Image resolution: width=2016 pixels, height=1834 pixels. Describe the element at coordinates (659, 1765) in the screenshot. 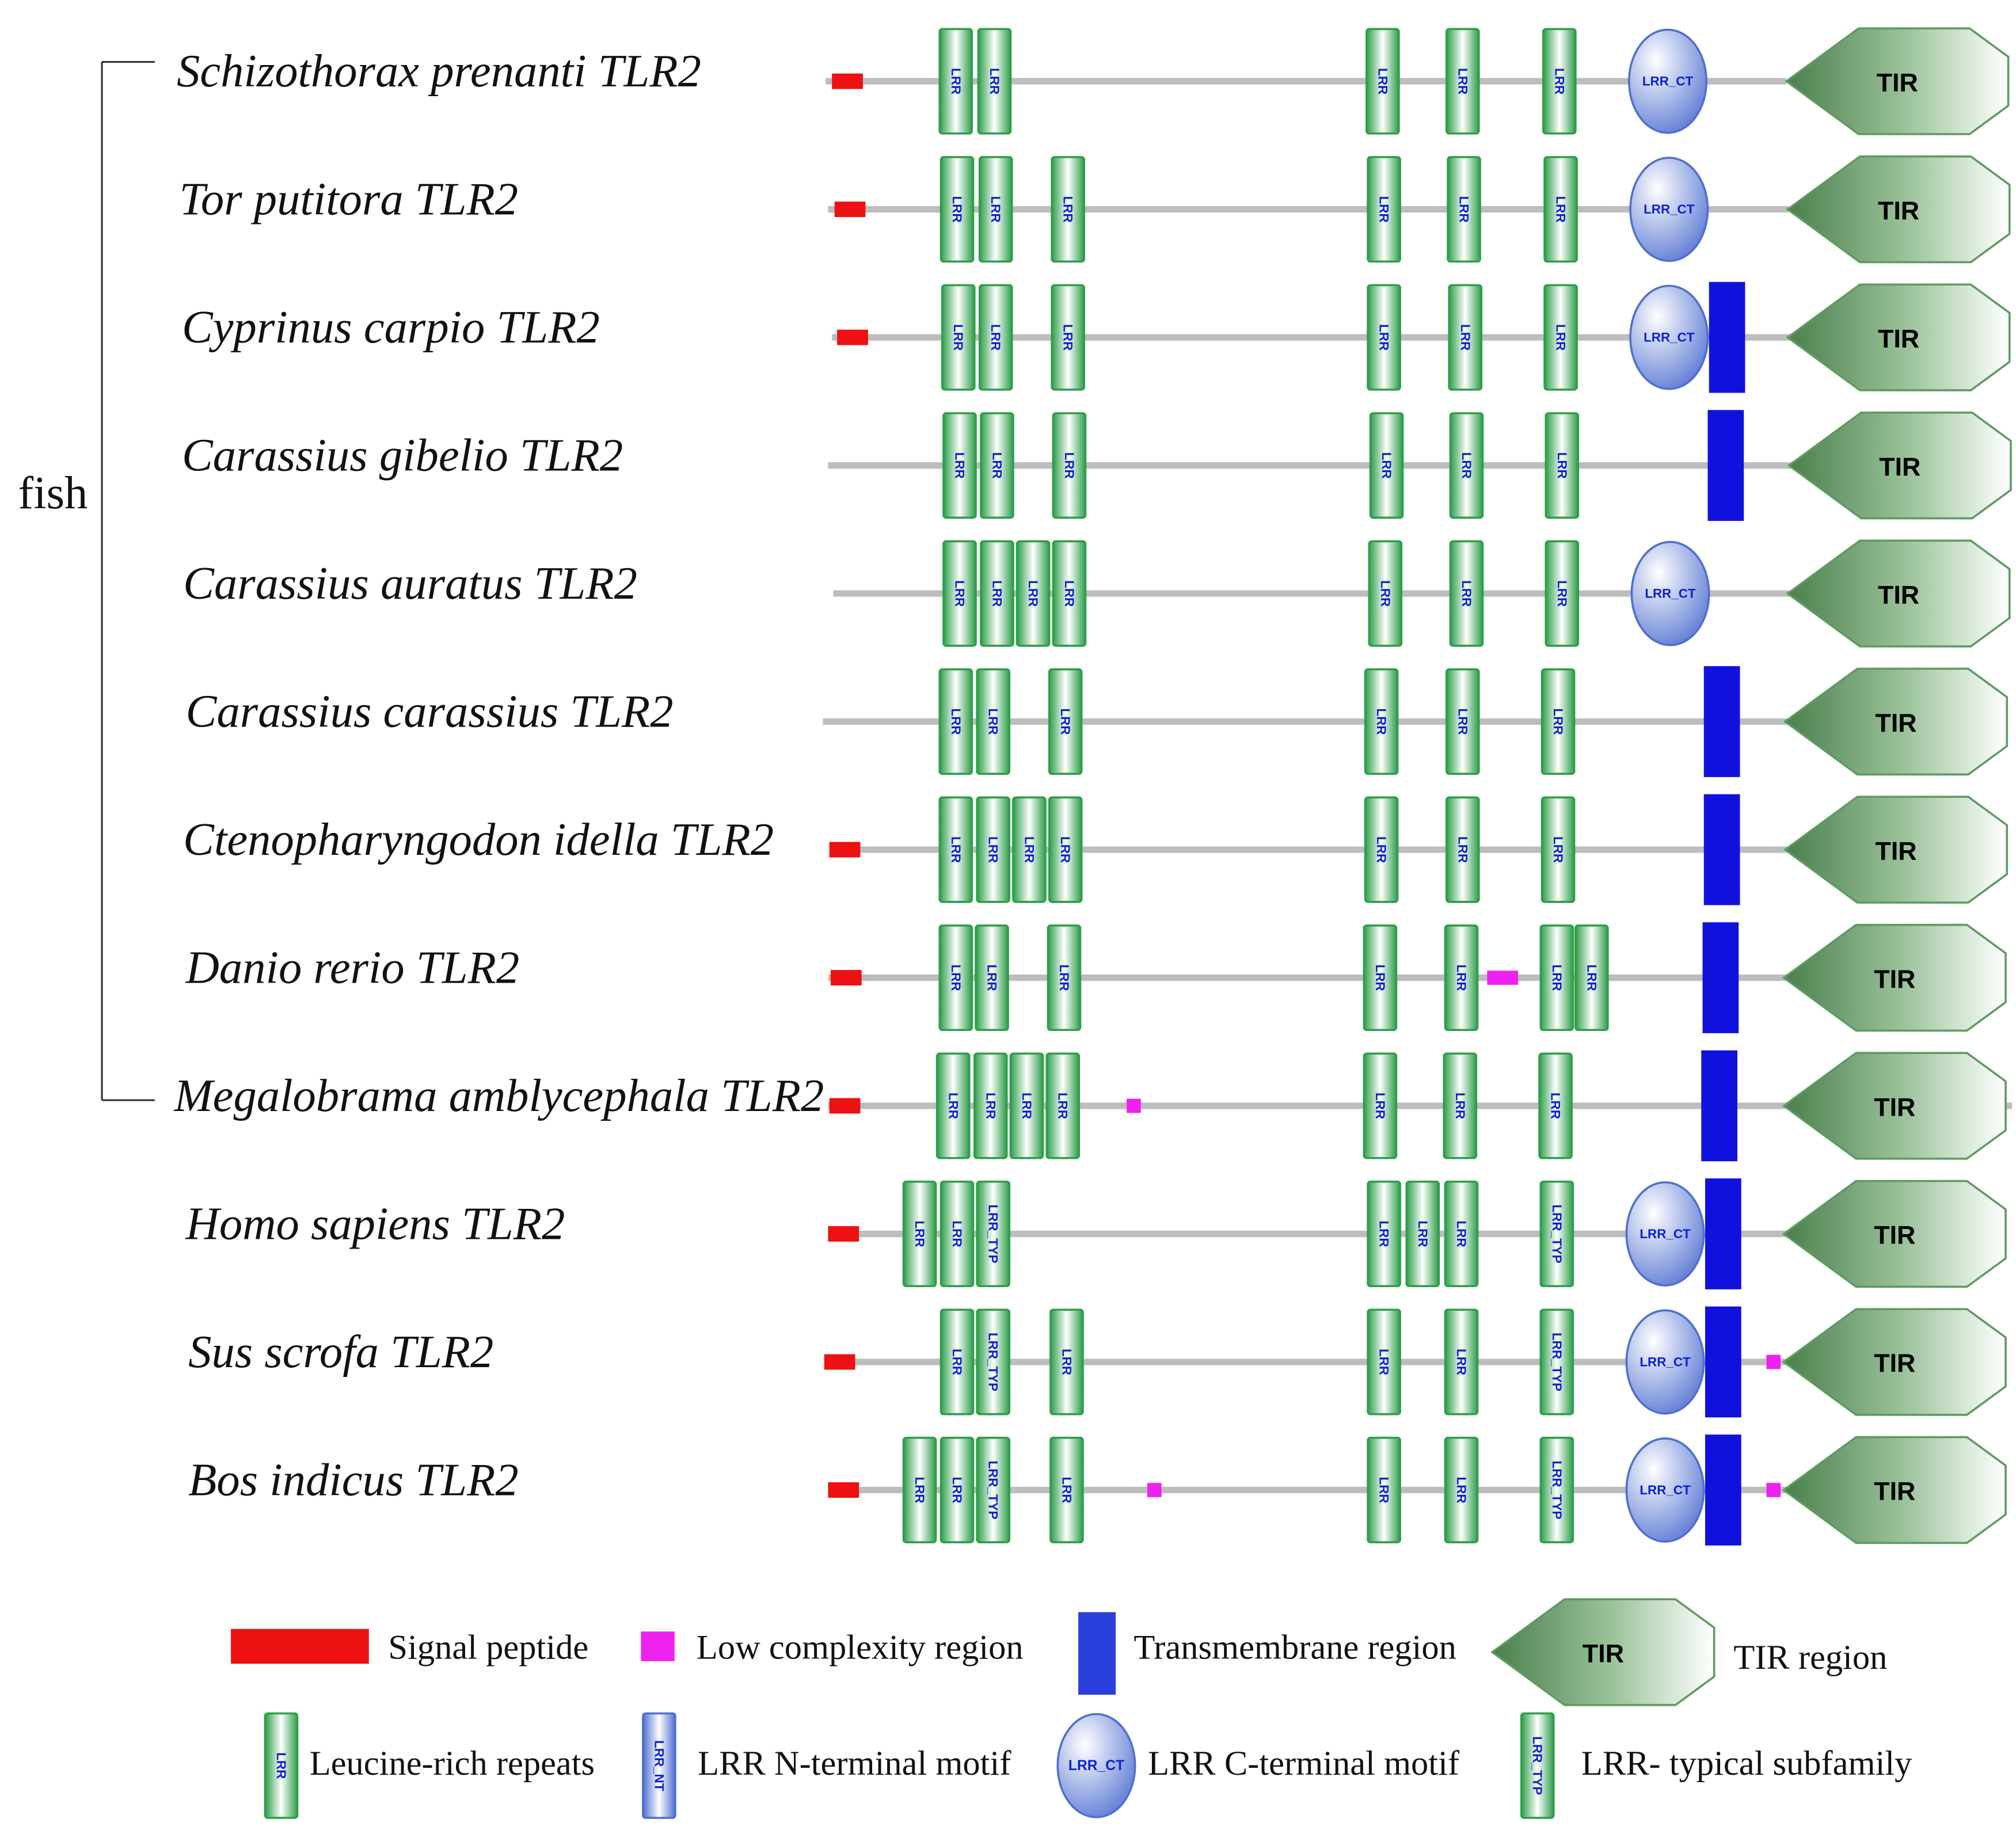

I see `lrr-nt-domain: LRR_NT` at that location.